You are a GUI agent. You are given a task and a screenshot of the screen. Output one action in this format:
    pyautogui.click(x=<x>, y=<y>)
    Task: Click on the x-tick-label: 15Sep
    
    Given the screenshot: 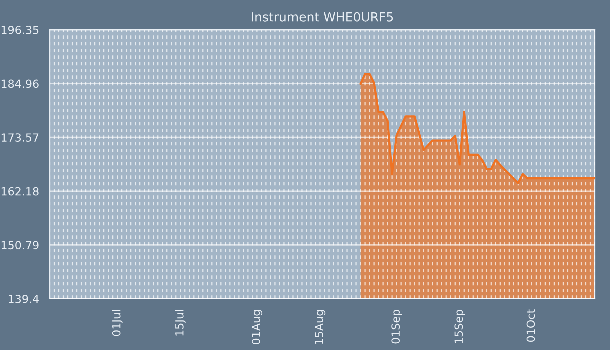 What is the action you would take?
    pyautogui.click(x=460, y=327)
    